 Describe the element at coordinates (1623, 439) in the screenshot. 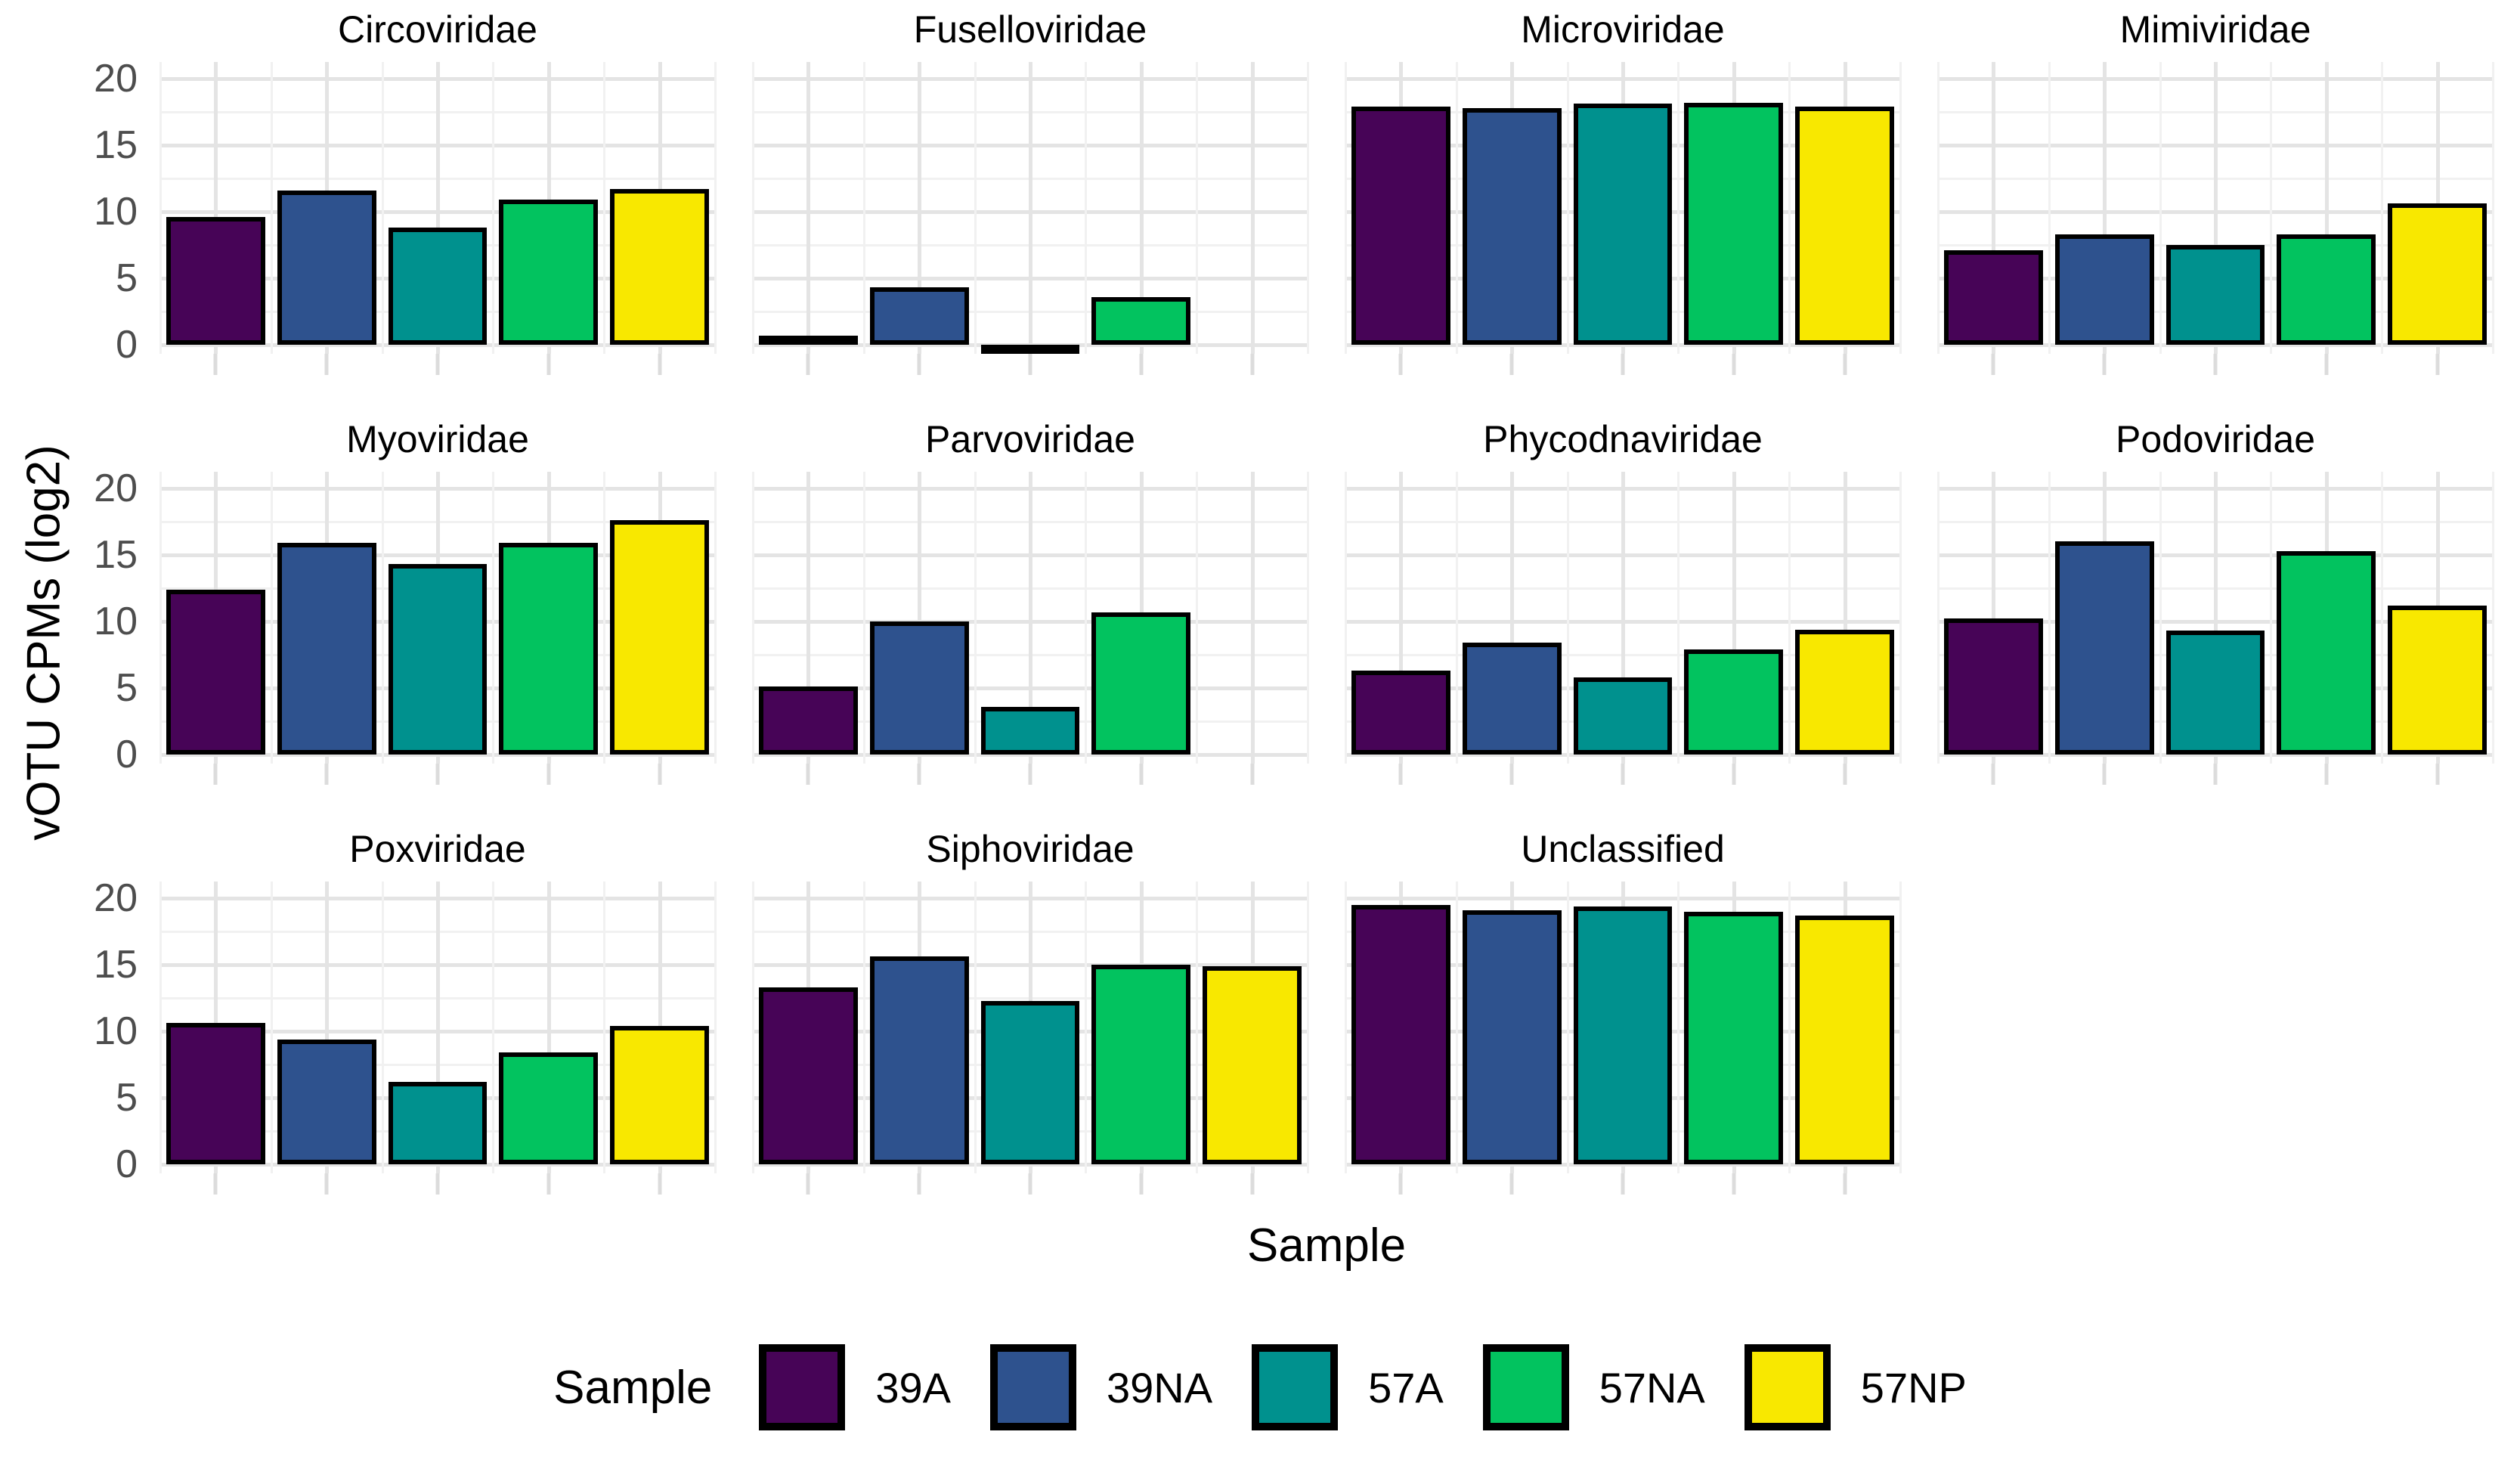

I see `facet-title: Phycodnaviridae` at that location.